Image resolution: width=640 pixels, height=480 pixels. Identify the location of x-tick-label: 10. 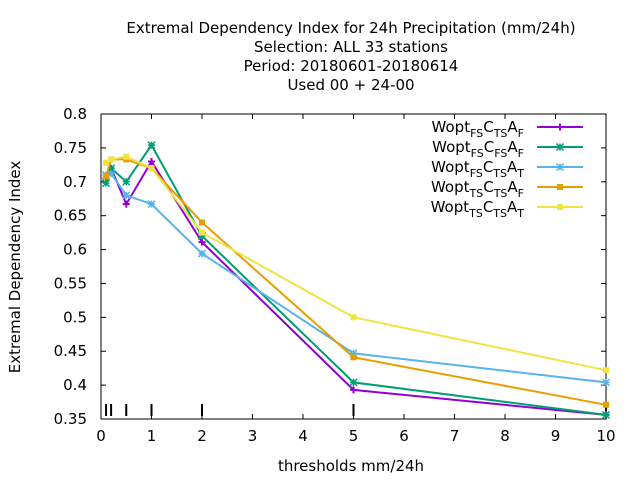
(605, 436).